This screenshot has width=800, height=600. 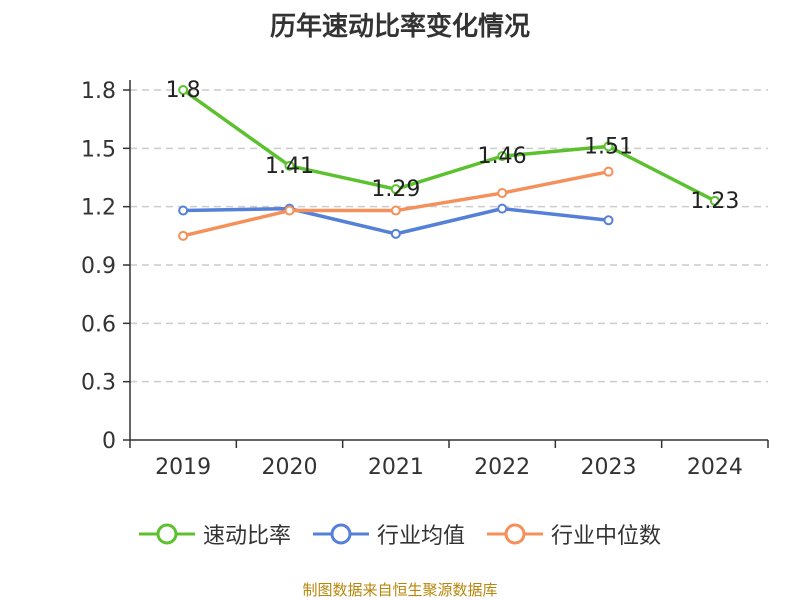 What do you see at coordinates (502, 467) in the screenshot?
I see `x-tick-label: 2022` at bounding box center [502, 467].